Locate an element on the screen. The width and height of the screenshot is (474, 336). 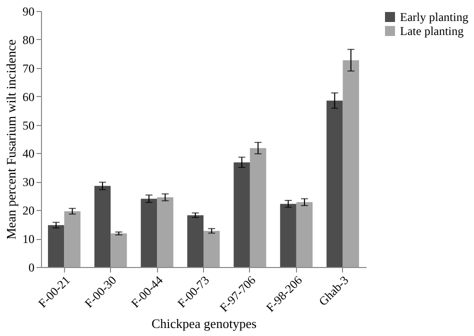
legend-label: Early planting is located at coordinates (434, 17).